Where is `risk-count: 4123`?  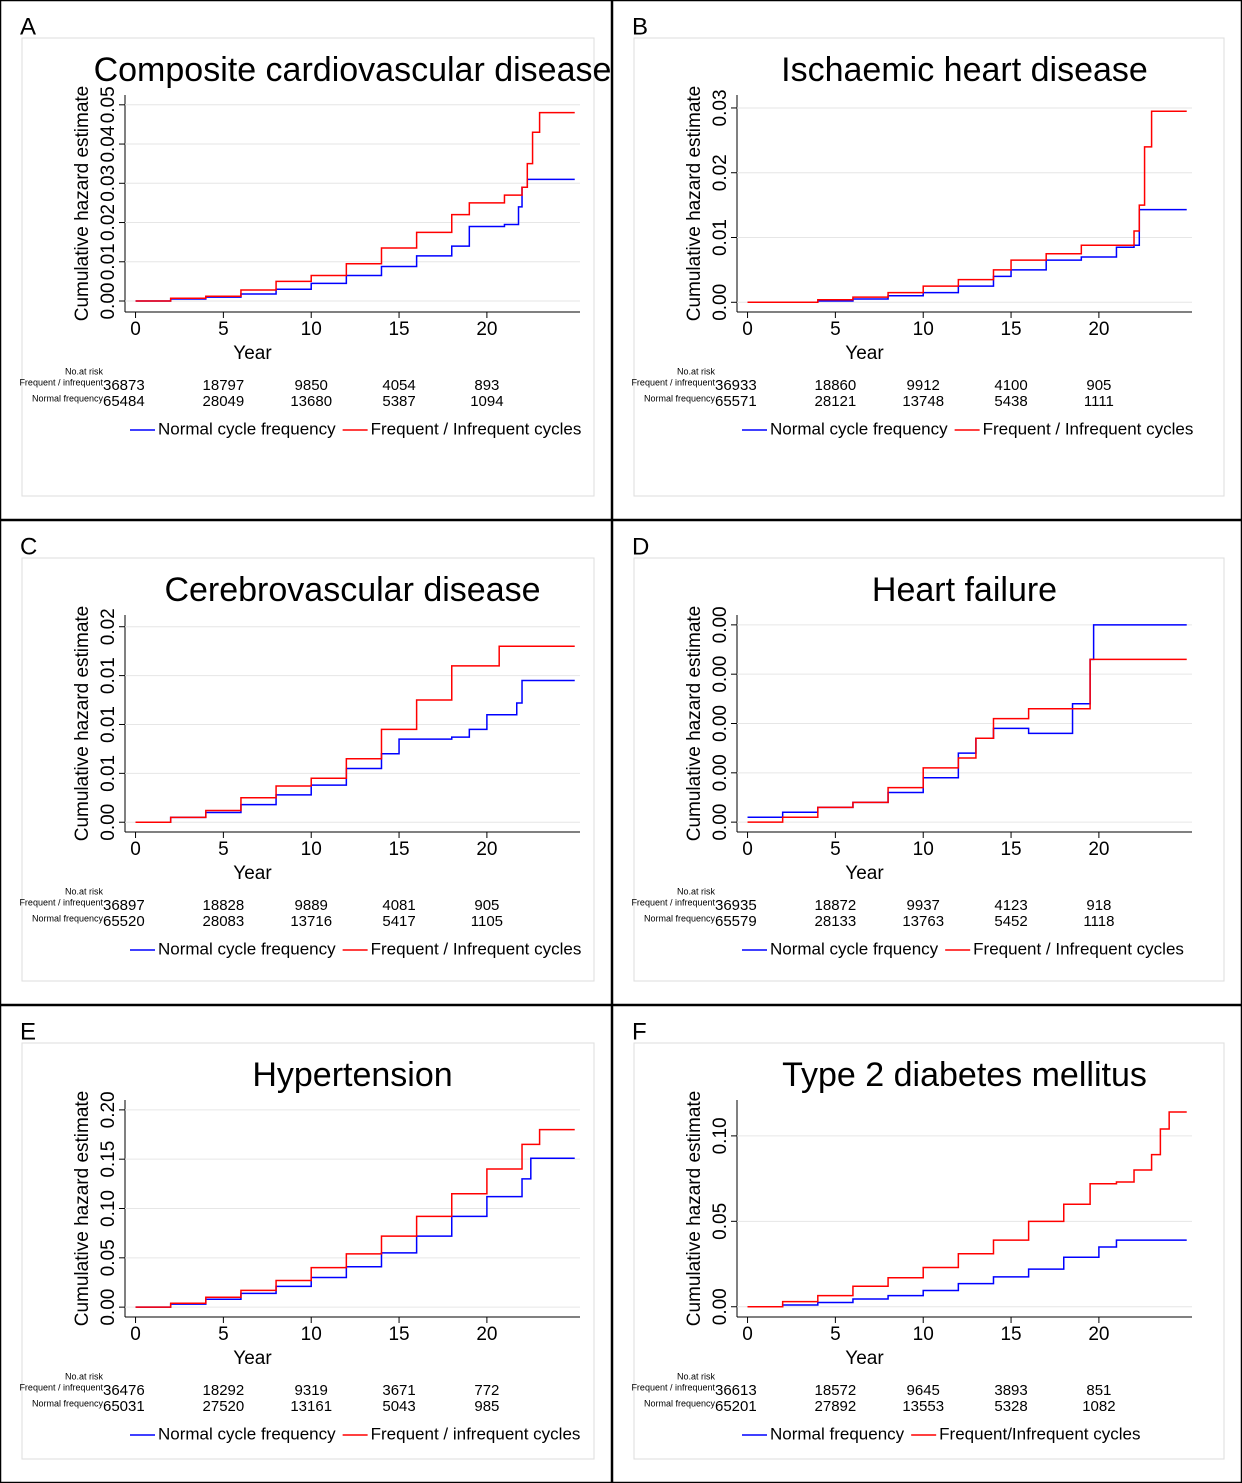
risk-count: 4123 is located at coordinates (1010, 905).